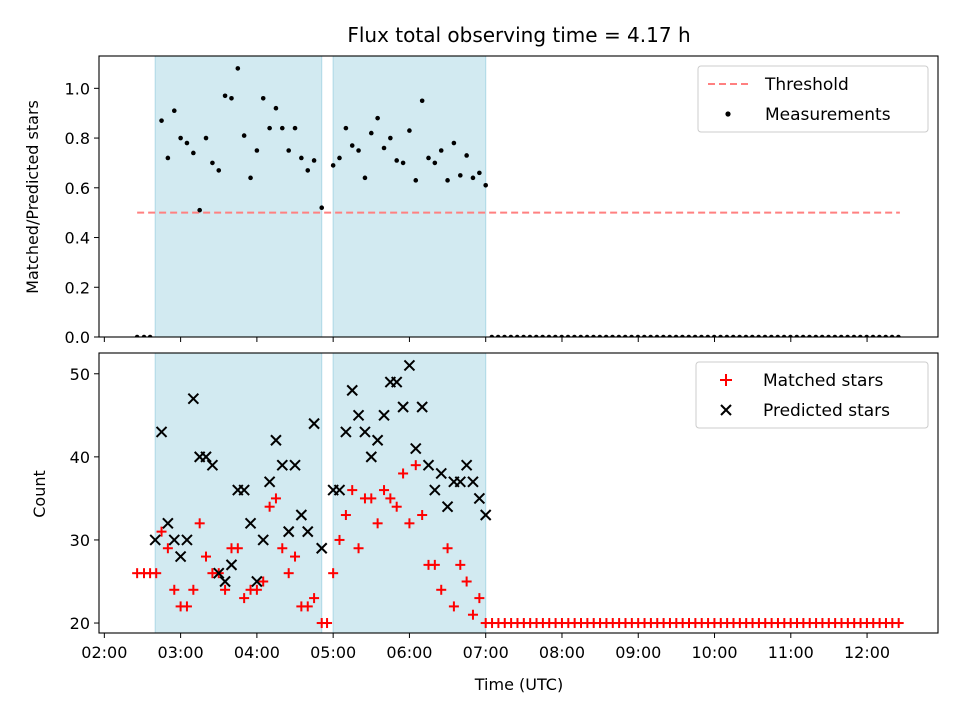  What do you see at coordinates (726, 410) in the screenshot?
I see `legend-predicted-marker` at bounding box center [726, 410].